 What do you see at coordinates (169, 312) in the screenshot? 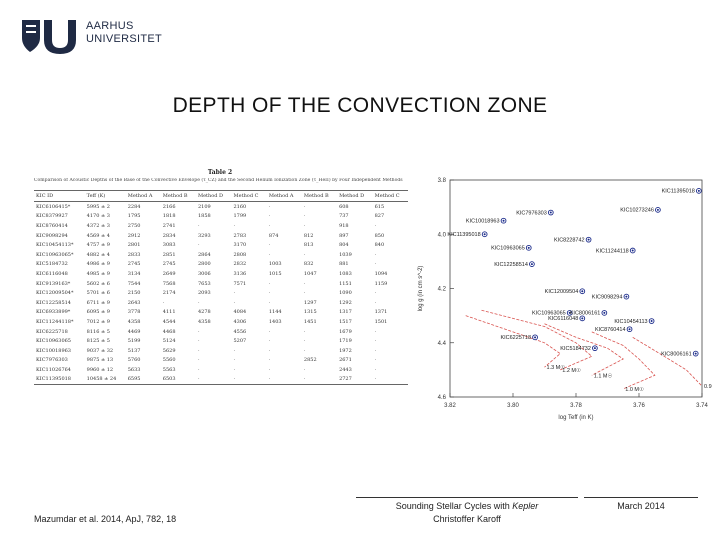
I see `table-cell: 4111` at bounding box center [169, 312].